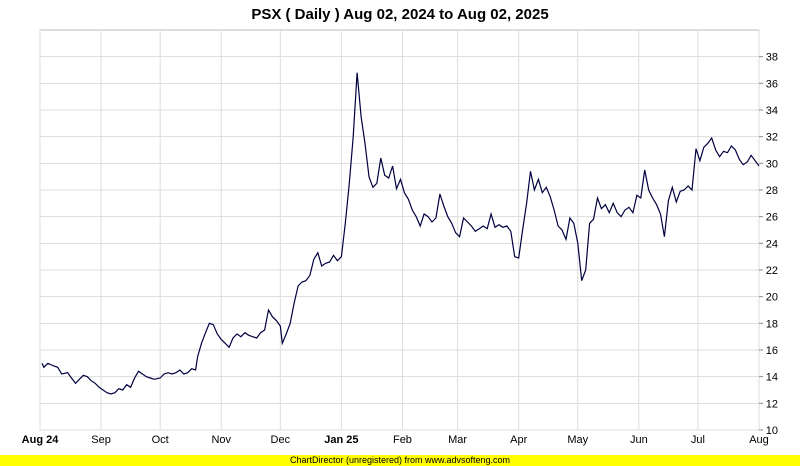 The image size is (800, 466). What do you see at coordinates (772, 191) in the screenshot?
I see `y-tick-label: 28` at bounding box center [772, 191].